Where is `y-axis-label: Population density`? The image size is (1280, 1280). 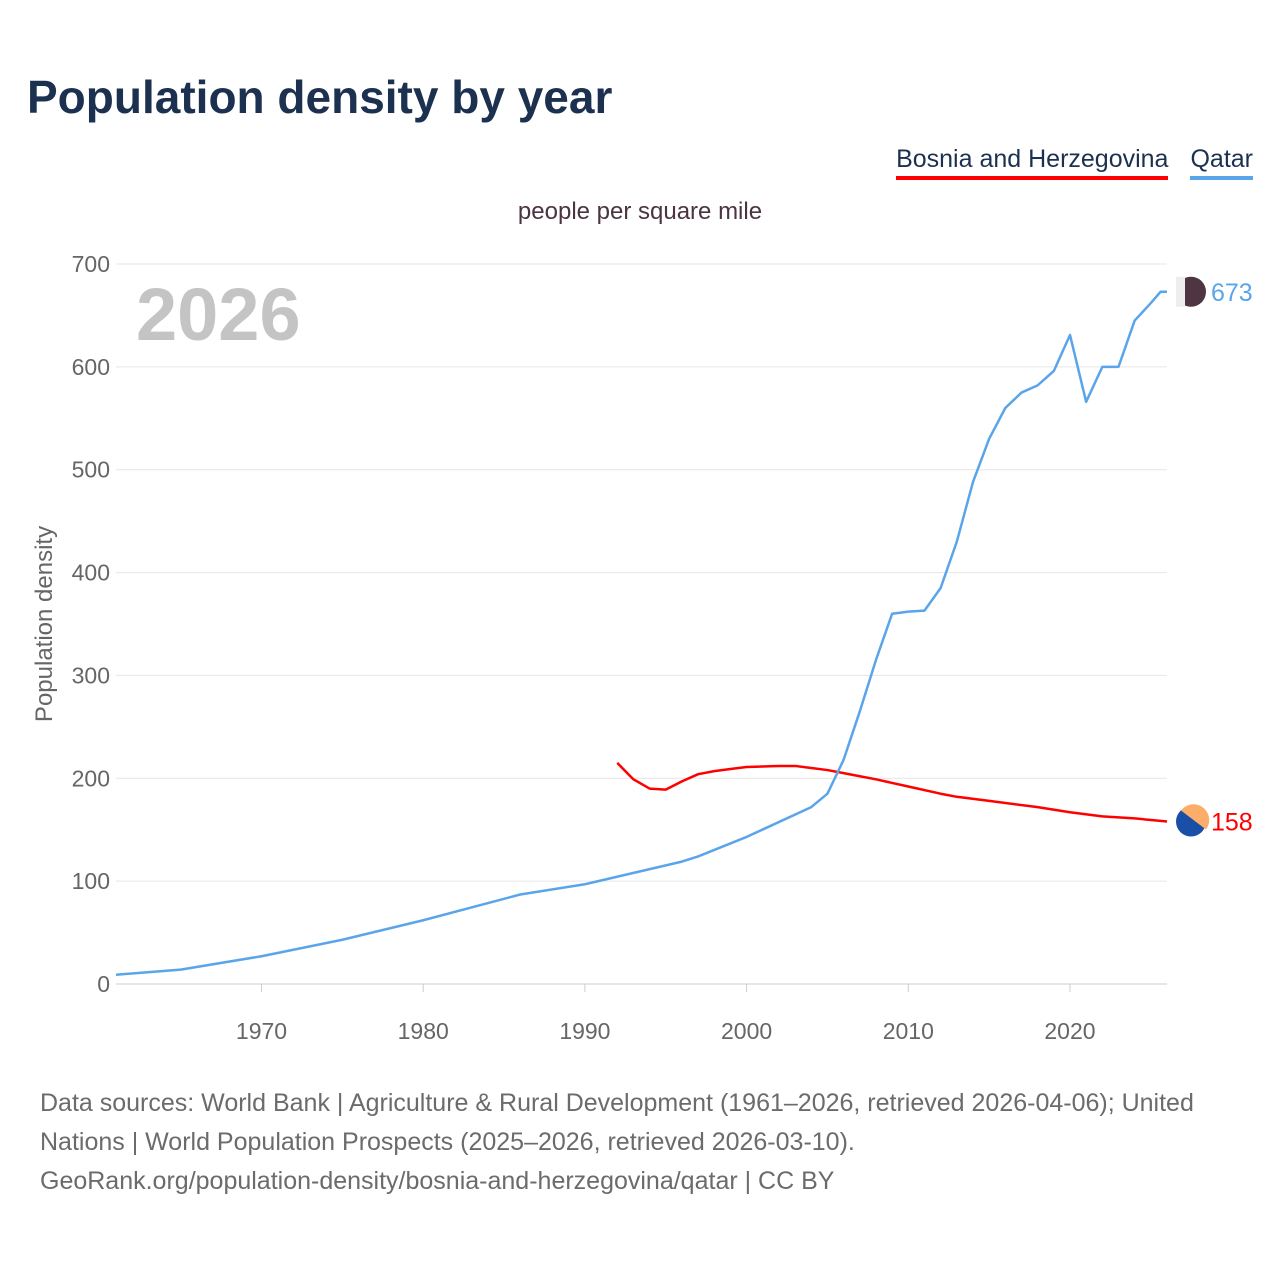 y-axis-label: Population density is located at coordinates (44, 624).